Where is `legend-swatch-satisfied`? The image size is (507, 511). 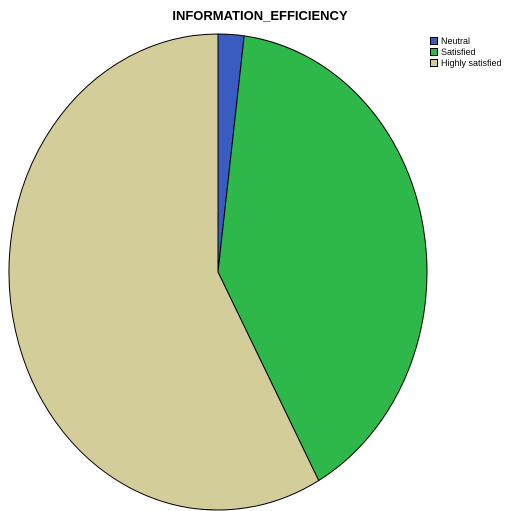 legend-swatch-satisfied is located at coordinates (434, 51).